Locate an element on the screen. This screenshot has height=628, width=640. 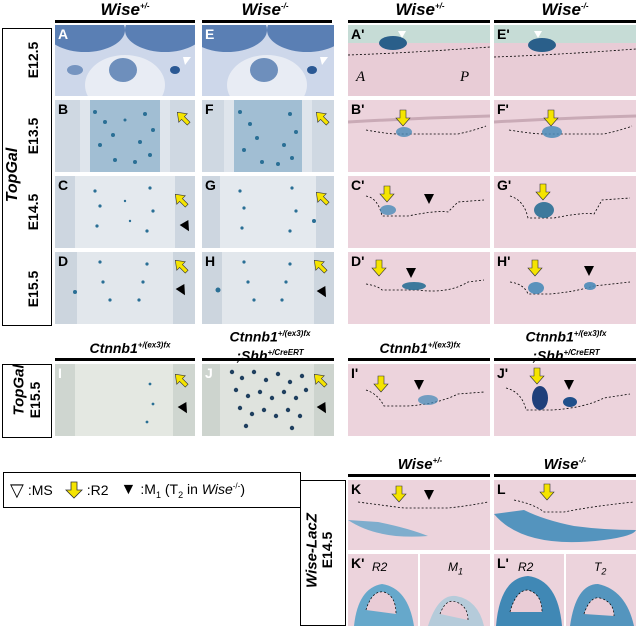
panel-F-image is located at coordinates (268, 136).